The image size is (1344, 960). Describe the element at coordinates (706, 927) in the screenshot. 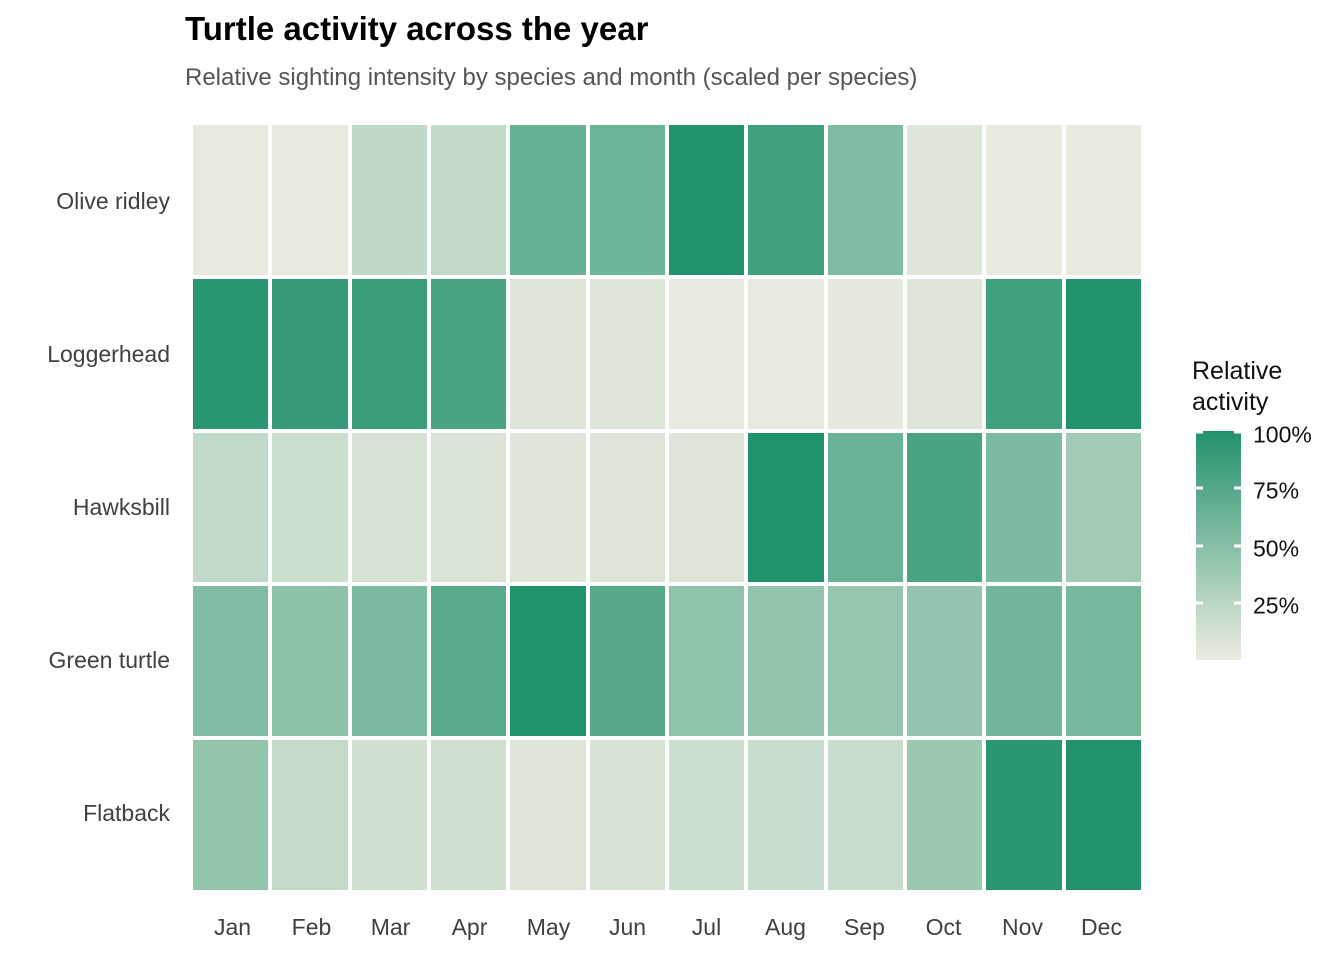

I see `x-axis-label: Jul` at that location.